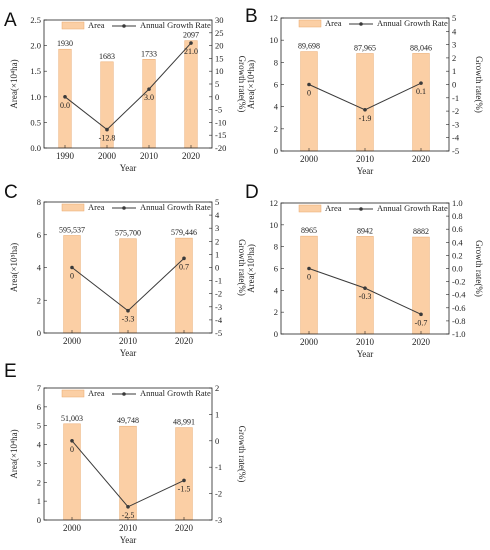  What do you see at coordinates (39, 520) in the screenshot?
I see `y-tick-label: 0` at bounding box center [39, 520].